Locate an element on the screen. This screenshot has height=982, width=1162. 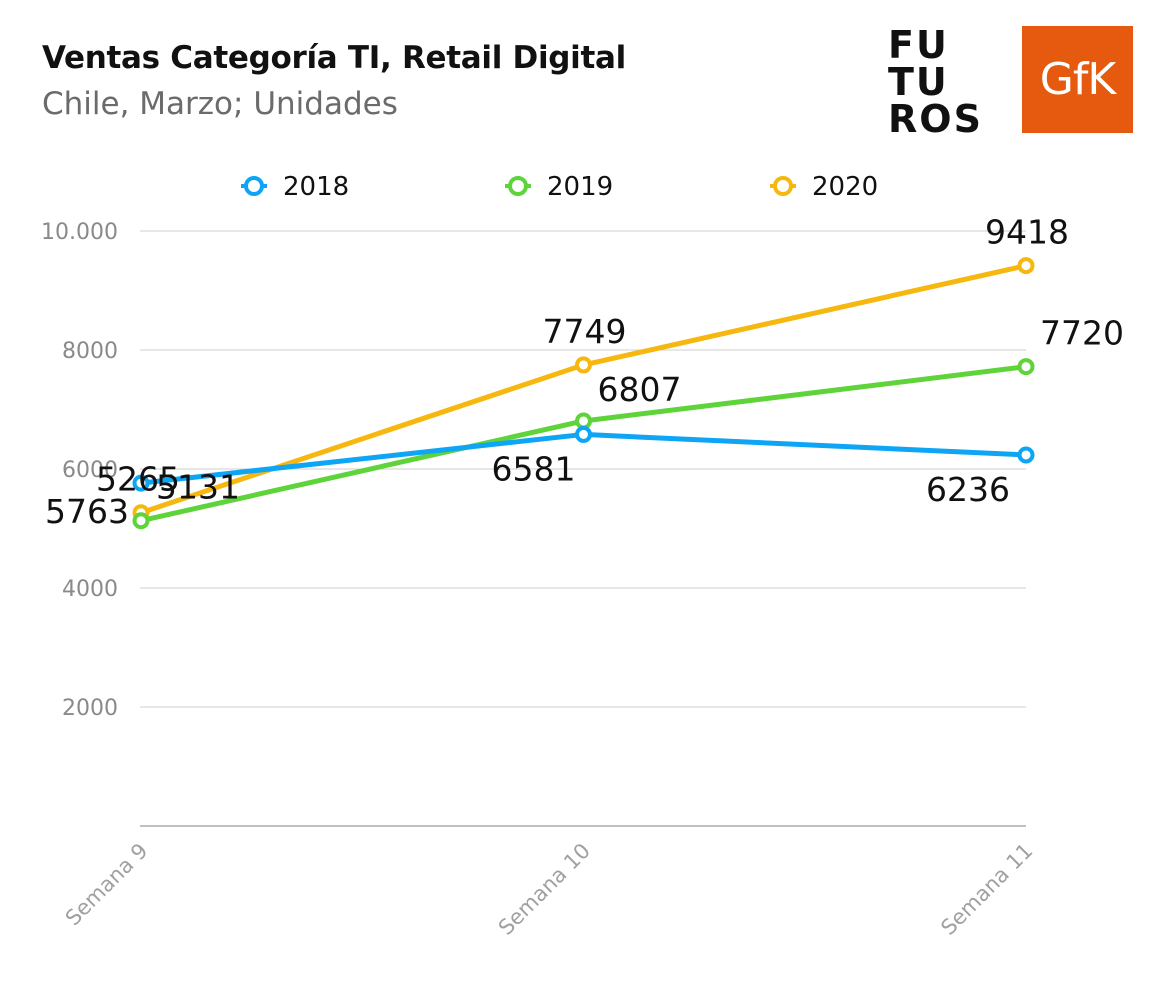
futuros-logo: FU TU ROS is located at coordinates (938, 82).